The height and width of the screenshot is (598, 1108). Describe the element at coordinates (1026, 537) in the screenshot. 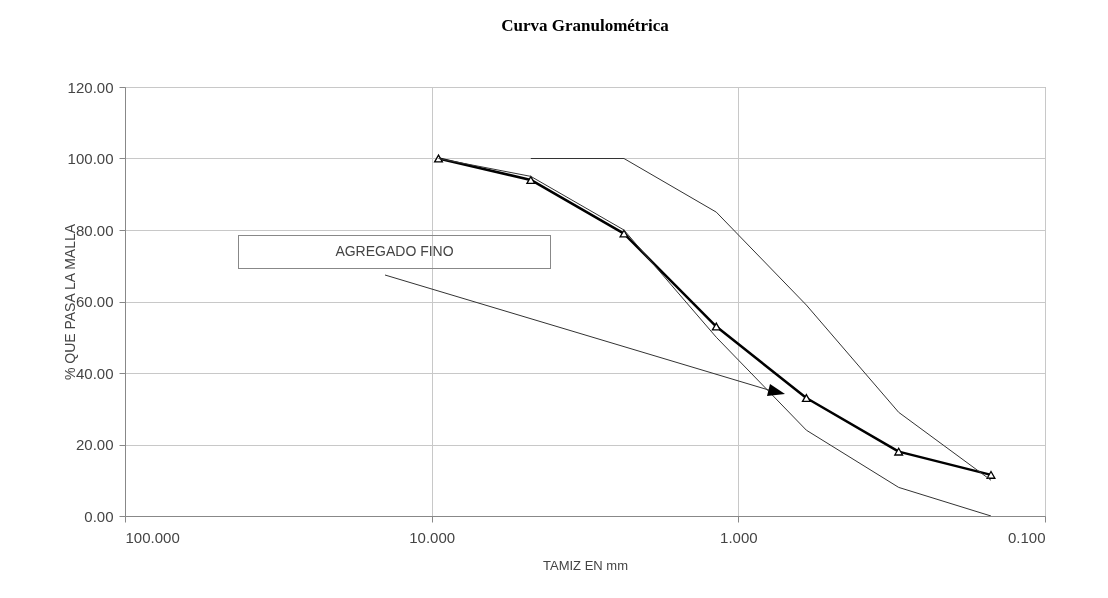

I see `x-tick-label: 0.100` at that location.